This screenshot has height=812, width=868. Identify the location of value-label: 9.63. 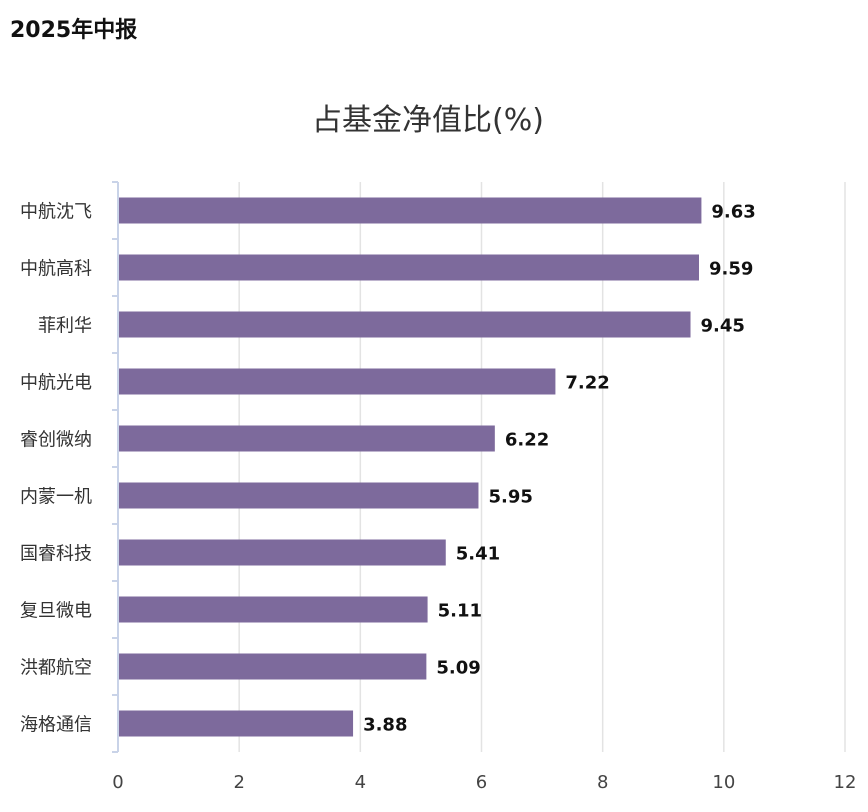
(733, 212).